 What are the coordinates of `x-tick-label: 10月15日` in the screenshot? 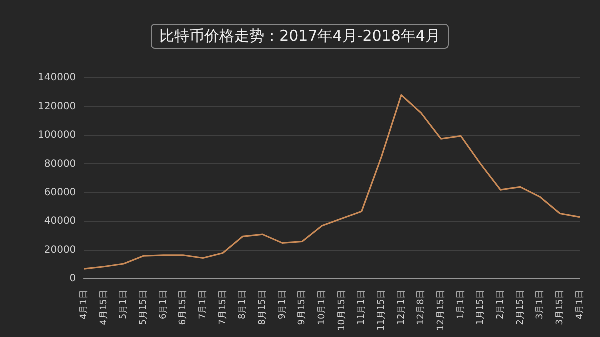 It's located at (342, 310).